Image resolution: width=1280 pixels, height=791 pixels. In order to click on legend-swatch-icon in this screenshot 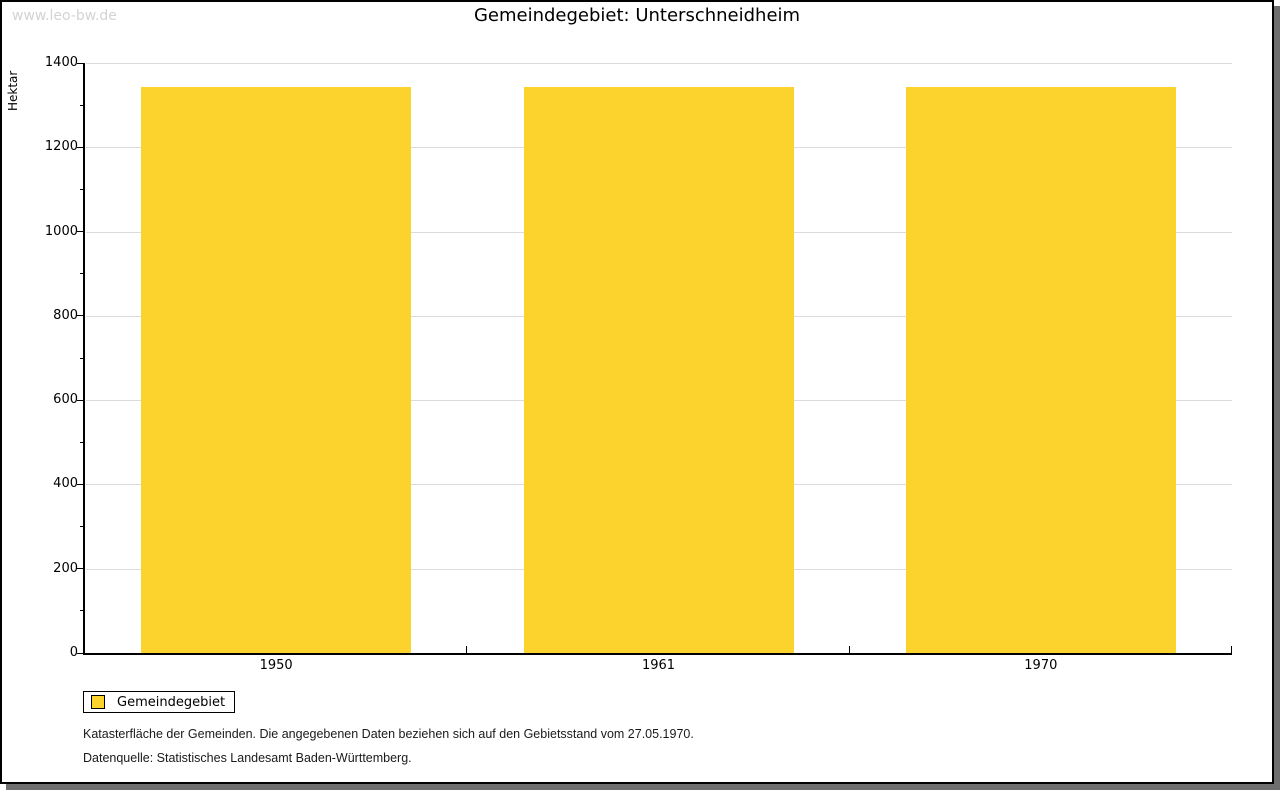, I will do `click(98, 702)`.